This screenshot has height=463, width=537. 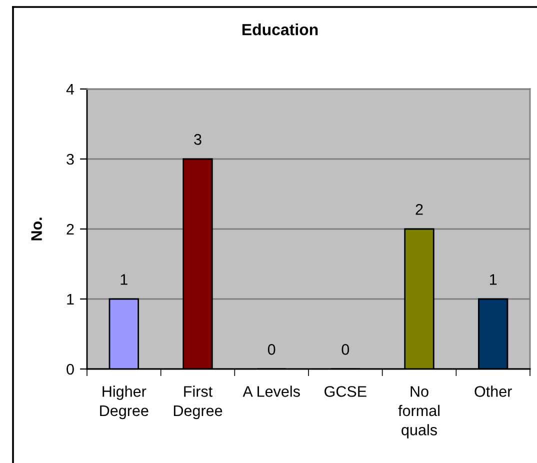 What do you see at coordinates (198, 139) in the screenshot?
I see `data-label: 3` at bounding box center [198, 139].